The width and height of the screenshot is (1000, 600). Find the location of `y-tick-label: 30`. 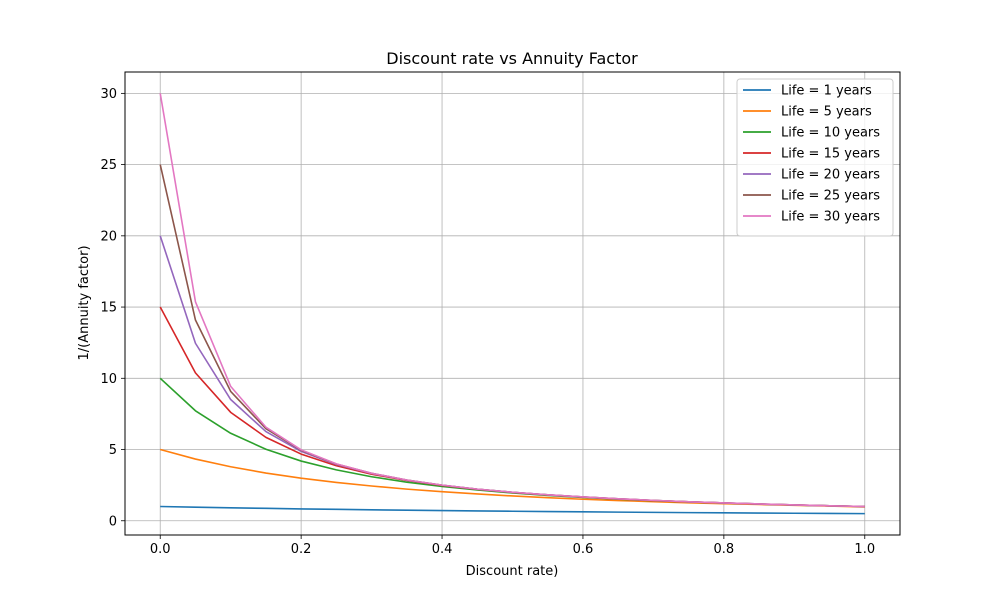

y-tick-label: 30 is located at coordinates (108, 94).